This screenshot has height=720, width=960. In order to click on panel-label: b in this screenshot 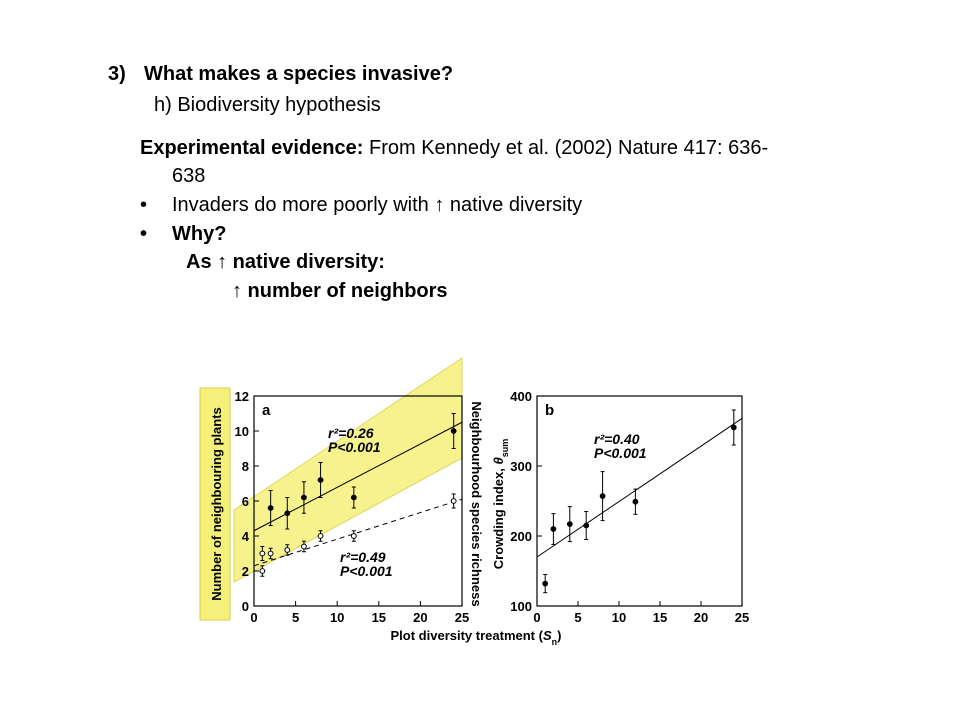, I will do `click(549, 410)`.